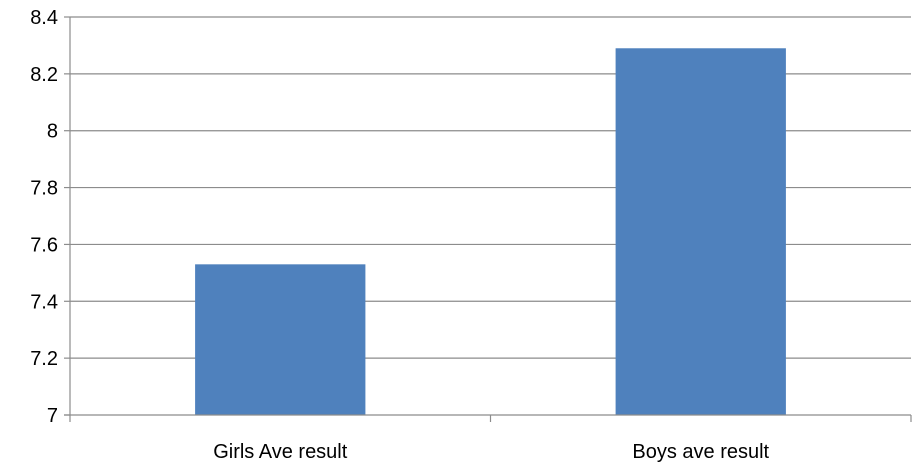 The height and width of the screenshot is (467, 917). I want to click on x-category-label: Girls Ave result, so click(280, 452).